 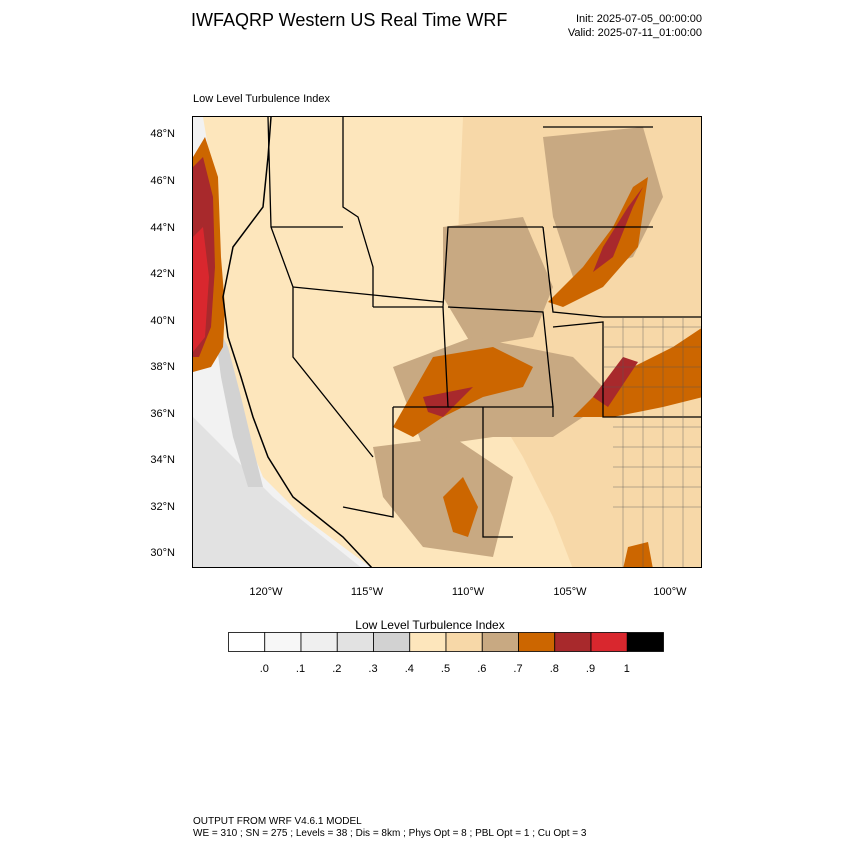 I want to click on max-zone-nebraska, so click(x=618, y=229).